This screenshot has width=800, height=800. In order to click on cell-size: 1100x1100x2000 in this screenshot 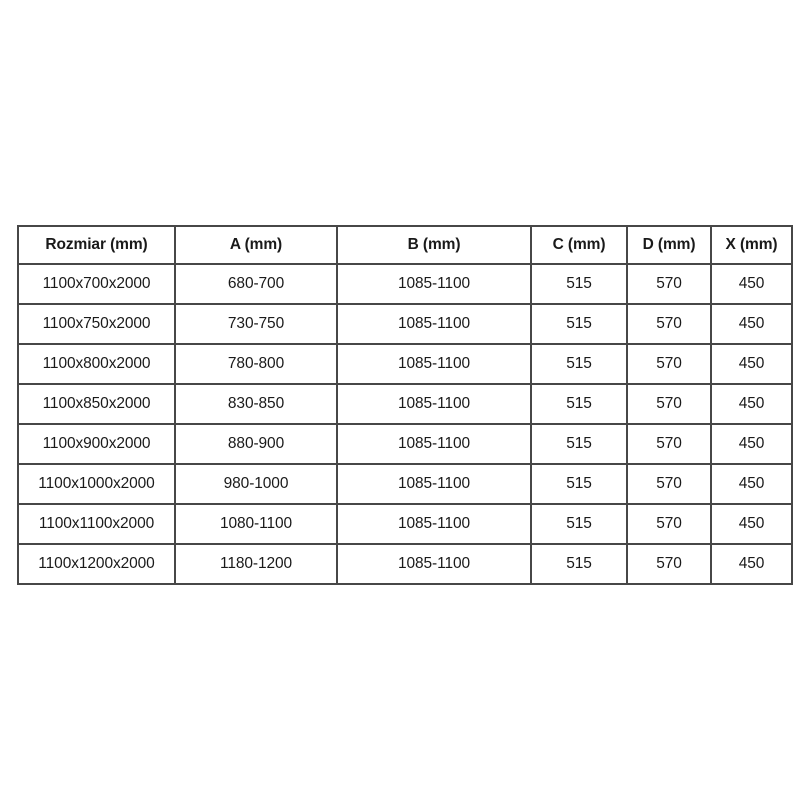, I will do `click(96, 524)`.